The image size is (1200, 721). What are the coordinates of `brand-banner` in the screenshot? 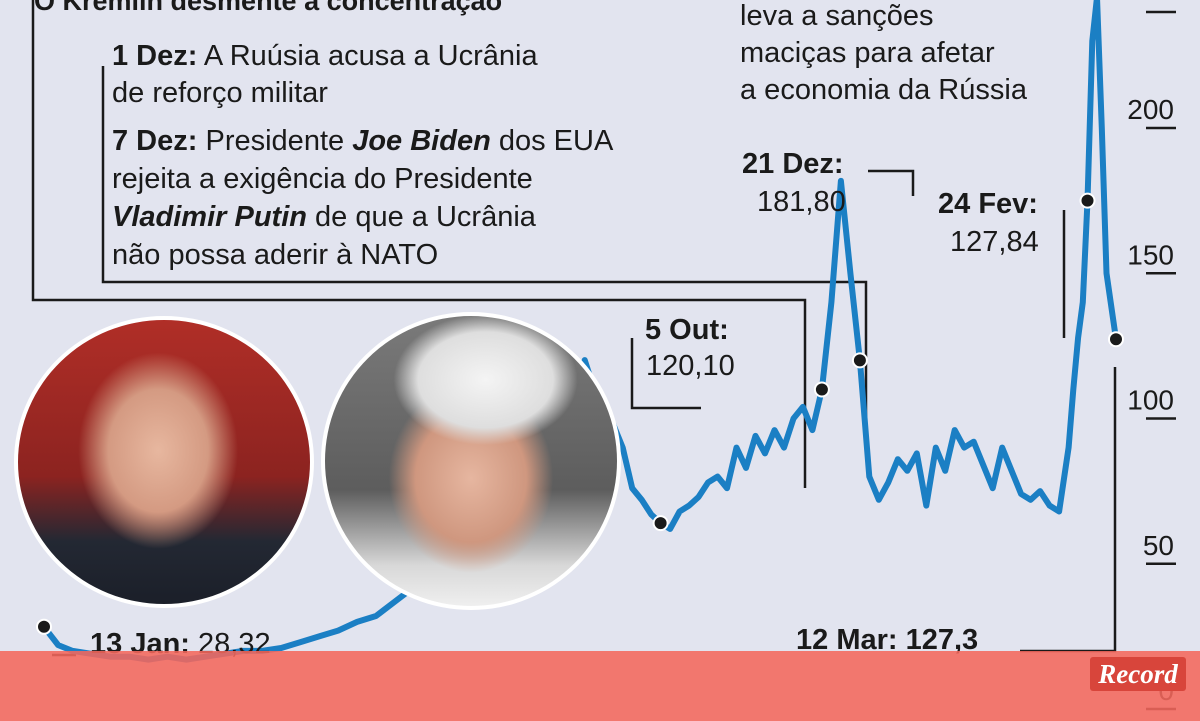 It's located at (600, 686).